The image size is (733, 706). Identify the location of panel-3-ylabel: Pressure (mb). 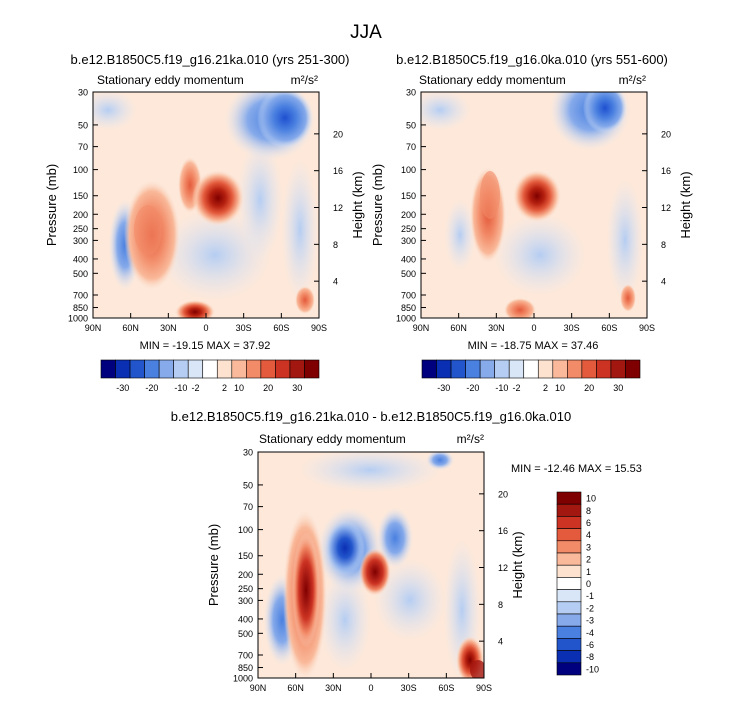
(213, 565).